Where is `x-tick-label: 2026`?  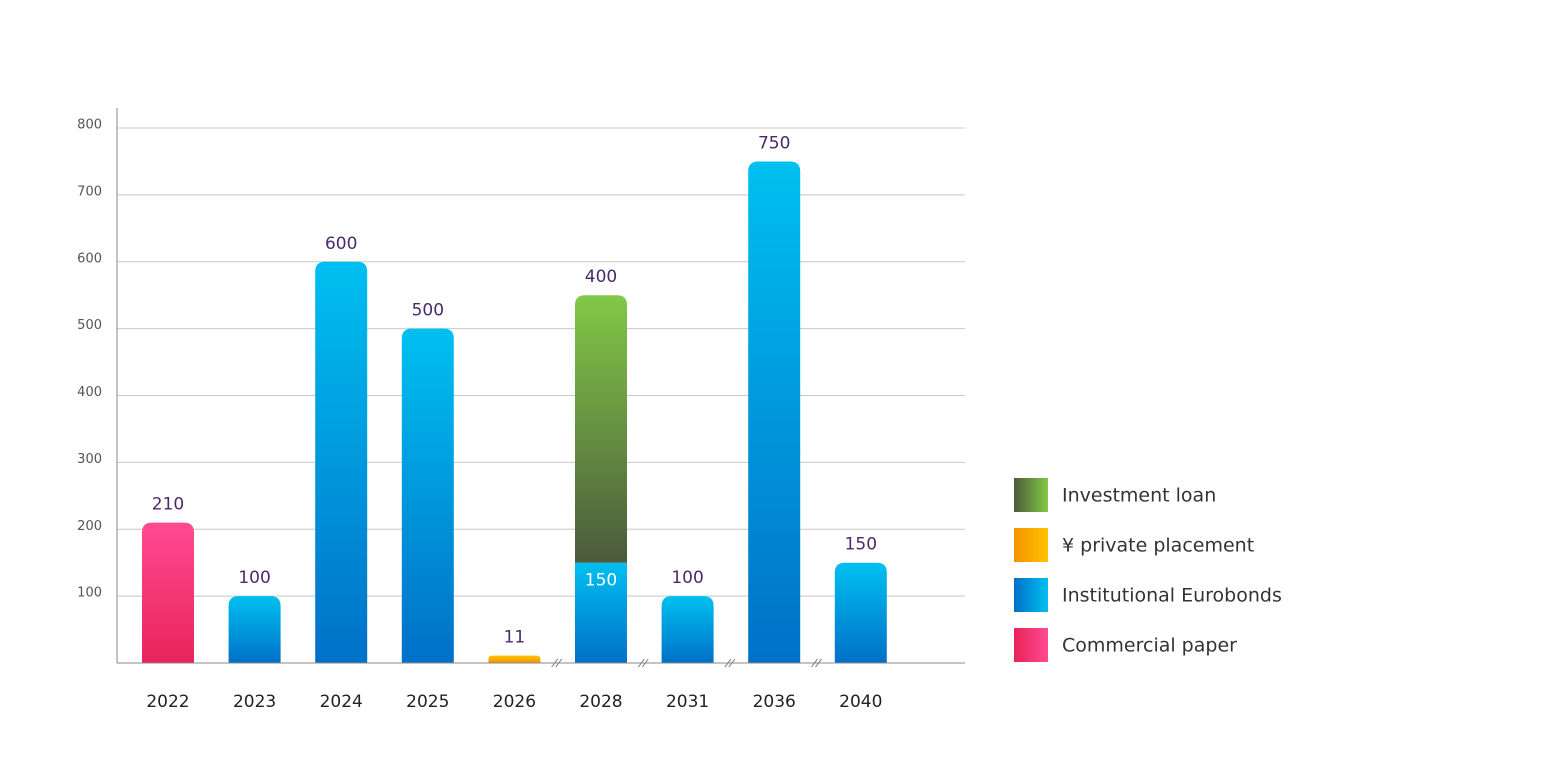
x-tick-label: 2026 is located at coordinates (514, 702).